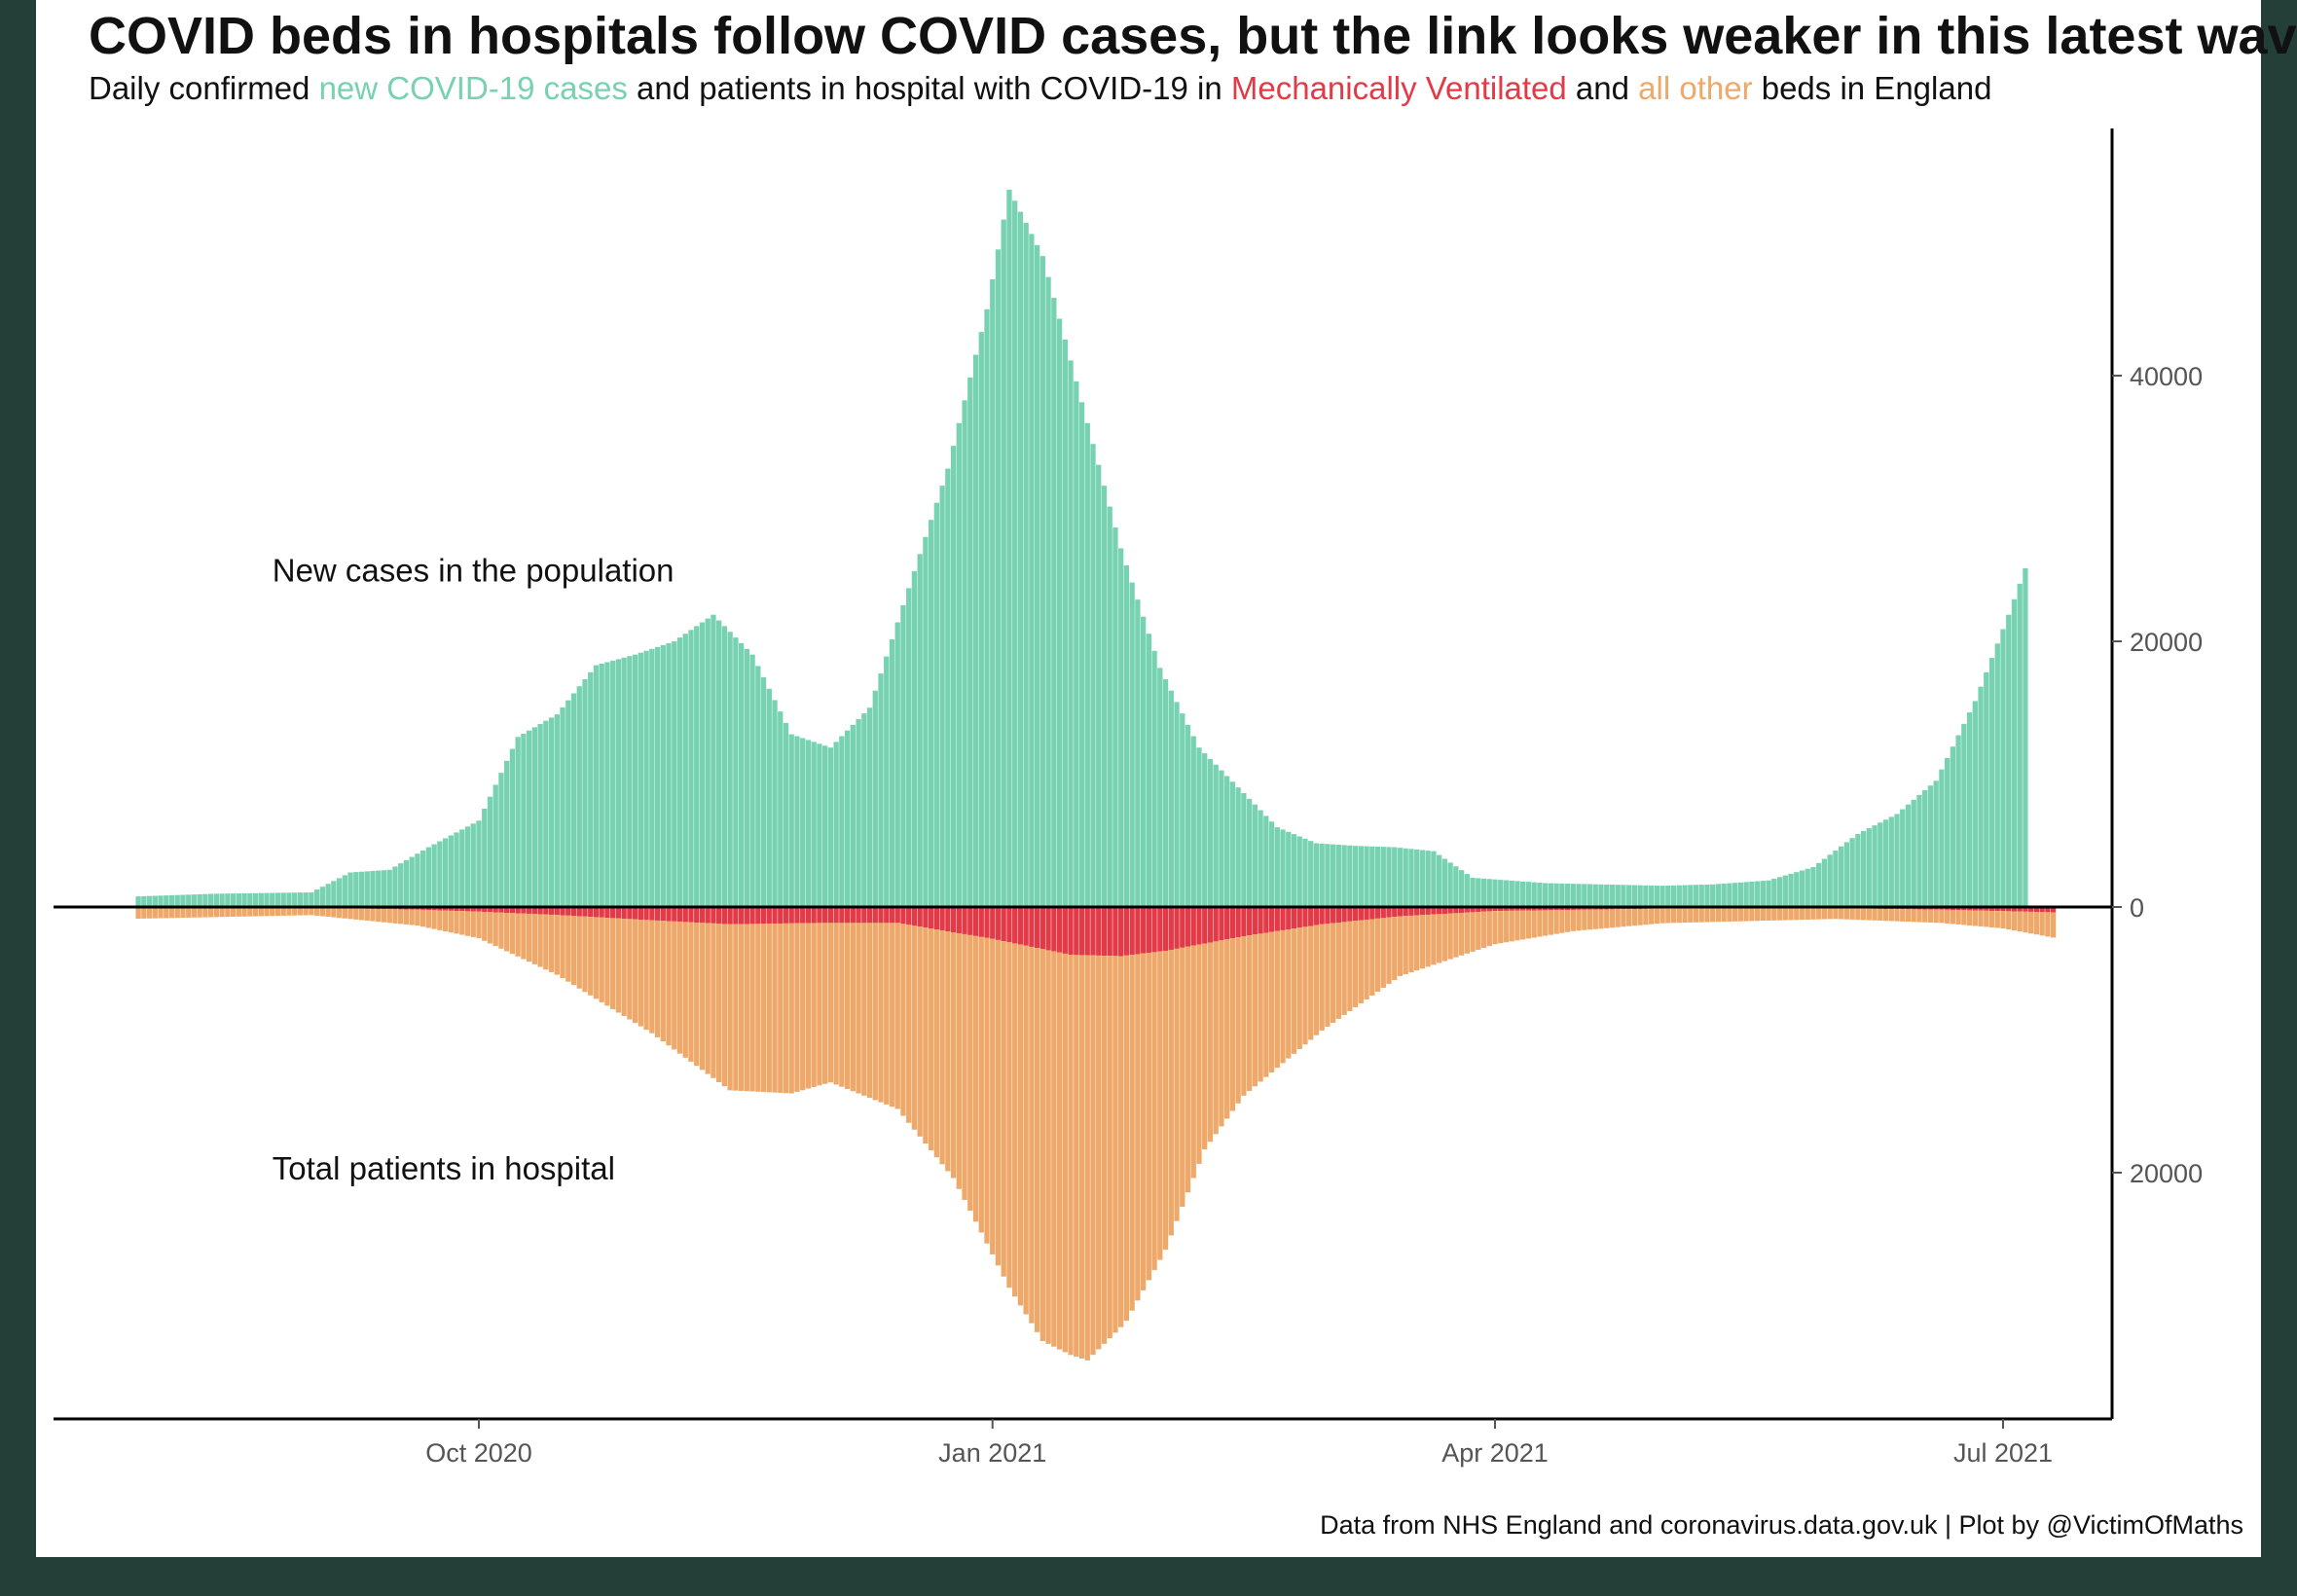  What do you see at coordinates (2166, 643) in the screenshot?
I see `y-tick-label: 20000` at bounding box center [2166, 643].